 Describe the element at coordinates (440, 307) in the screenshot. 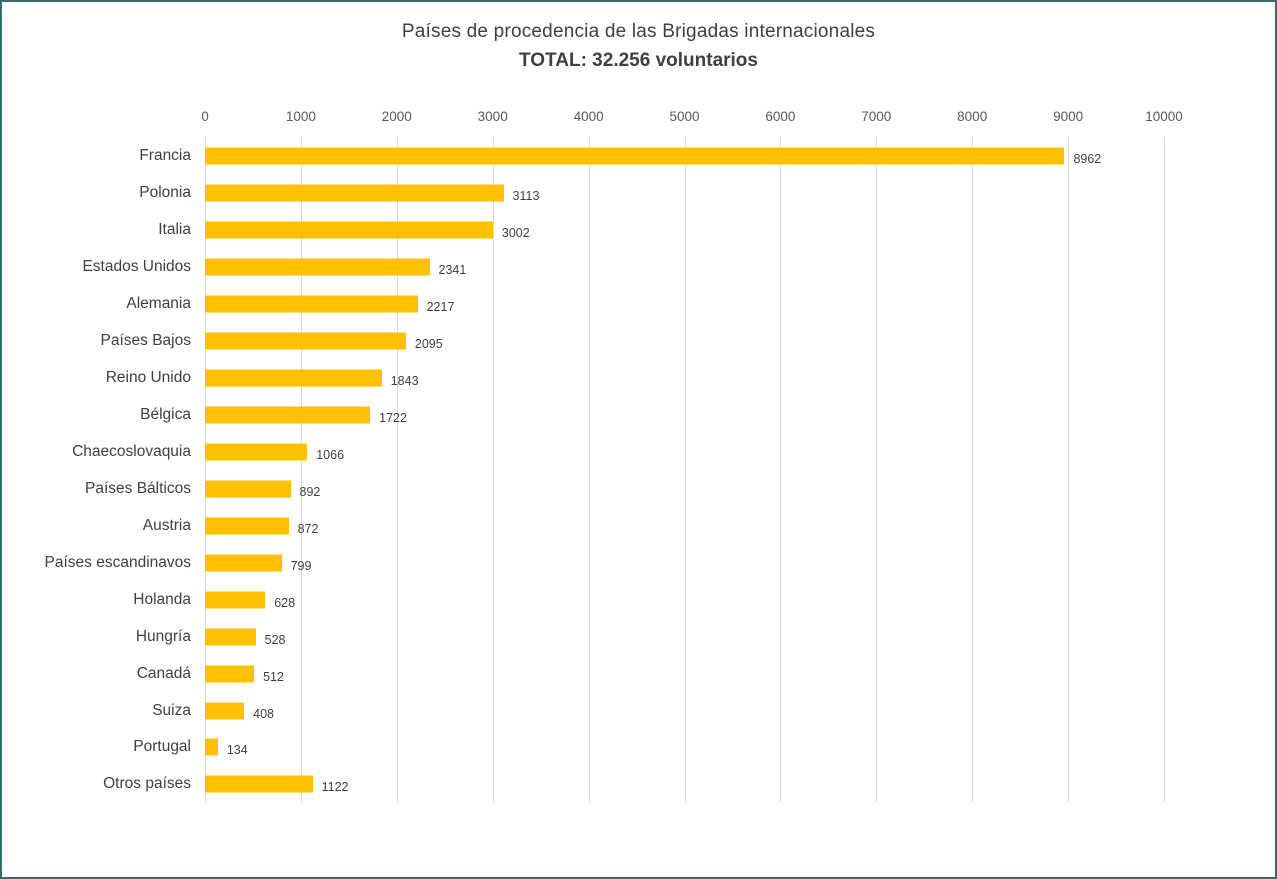

I see `value-label: 2217` at that location.